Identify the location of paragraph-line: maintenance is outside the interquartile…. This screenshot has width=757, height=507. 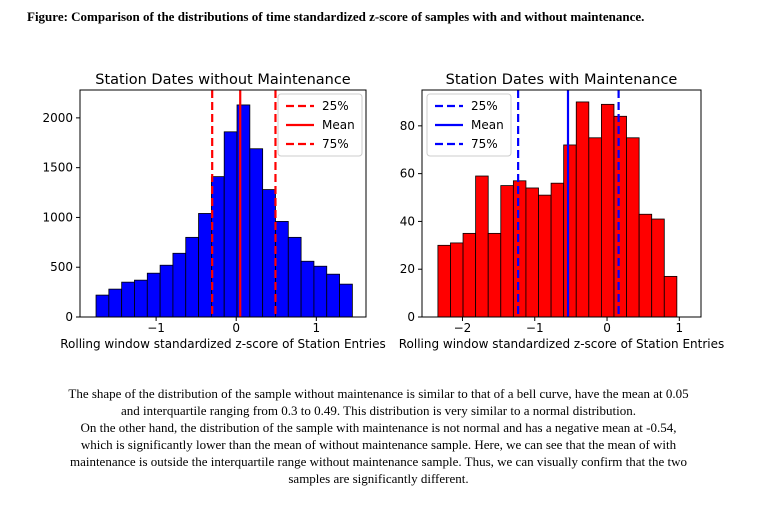
(378, 461).